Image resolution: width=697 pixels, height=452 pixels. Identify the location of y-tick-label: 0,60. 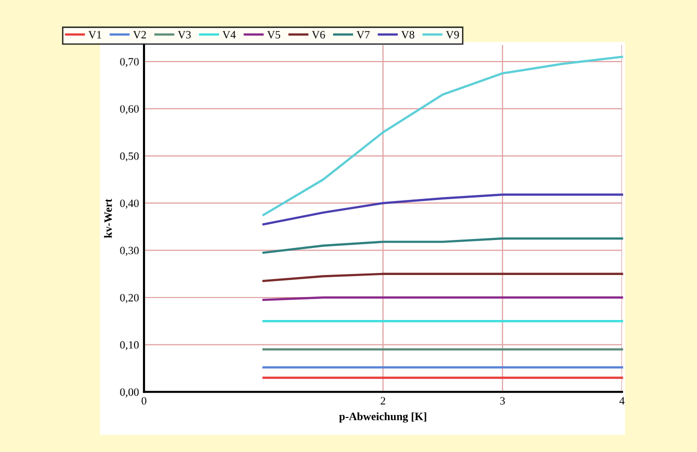
(129, 109).